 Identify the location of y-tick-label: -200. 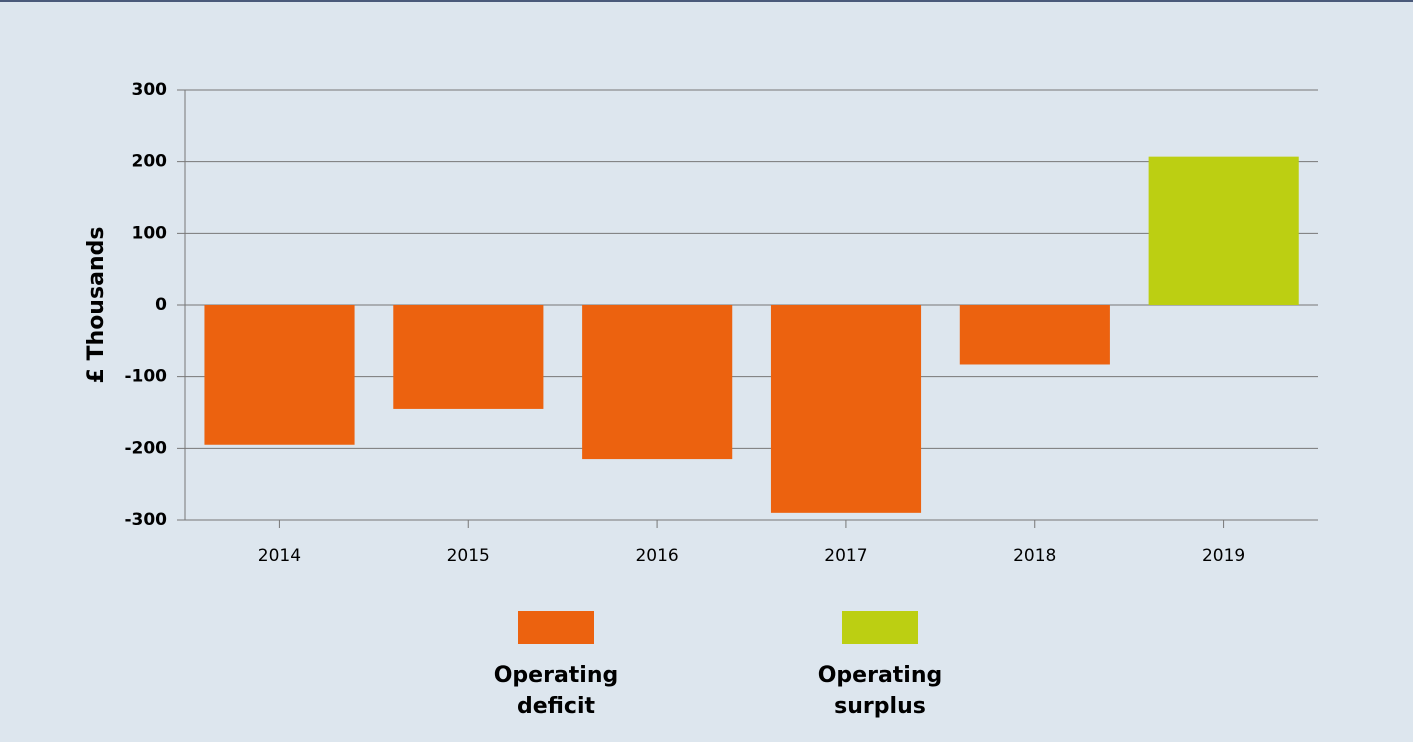
(145, 448).